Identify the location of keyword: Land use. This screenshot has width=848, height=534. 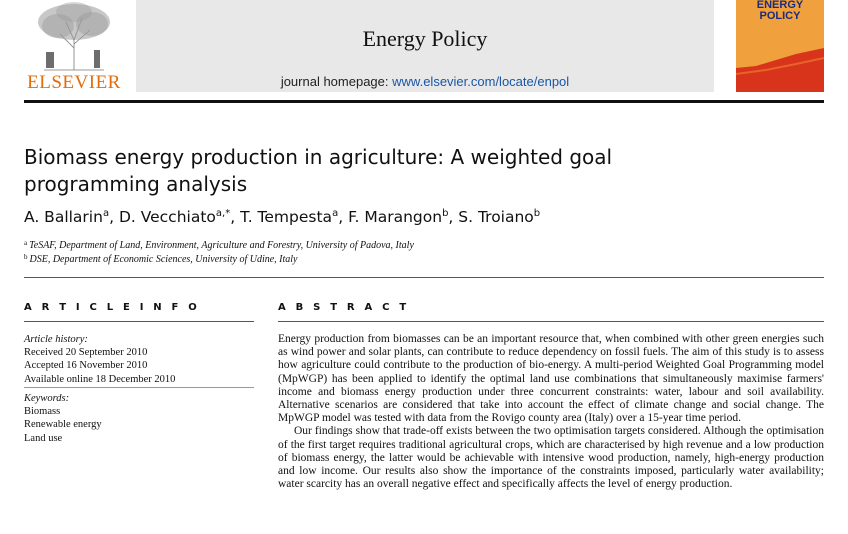
(43, 438).